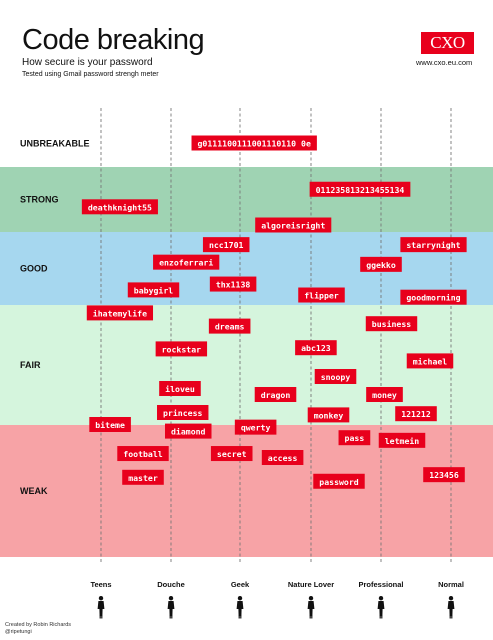  I want to click on password-label: secret, so click(232, 454).